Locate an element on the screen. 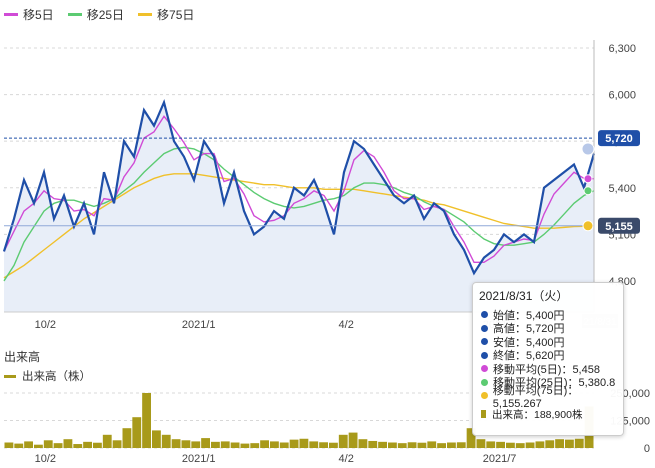  tooltip-row-label: 移動平均(25日)：5,380.8 is located at coordinates (554, 383).